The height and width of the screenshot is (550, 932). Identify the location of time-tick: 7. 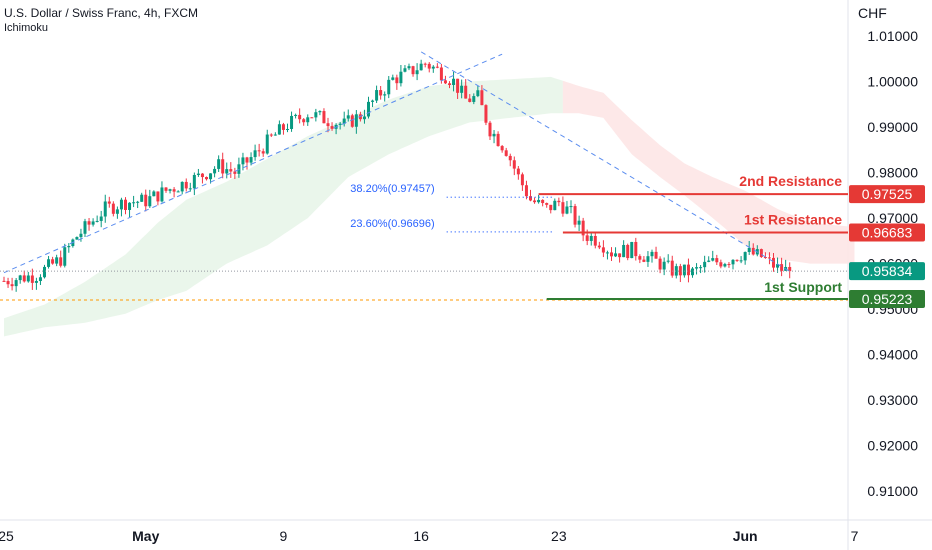
(855, 536).